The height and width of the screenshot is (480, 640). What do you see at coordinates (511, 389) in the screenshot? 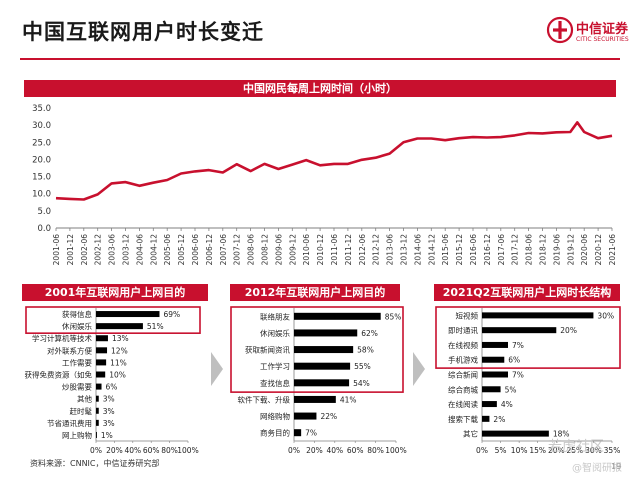
I see `data-label: 5%` at bounding box center [511, 389].